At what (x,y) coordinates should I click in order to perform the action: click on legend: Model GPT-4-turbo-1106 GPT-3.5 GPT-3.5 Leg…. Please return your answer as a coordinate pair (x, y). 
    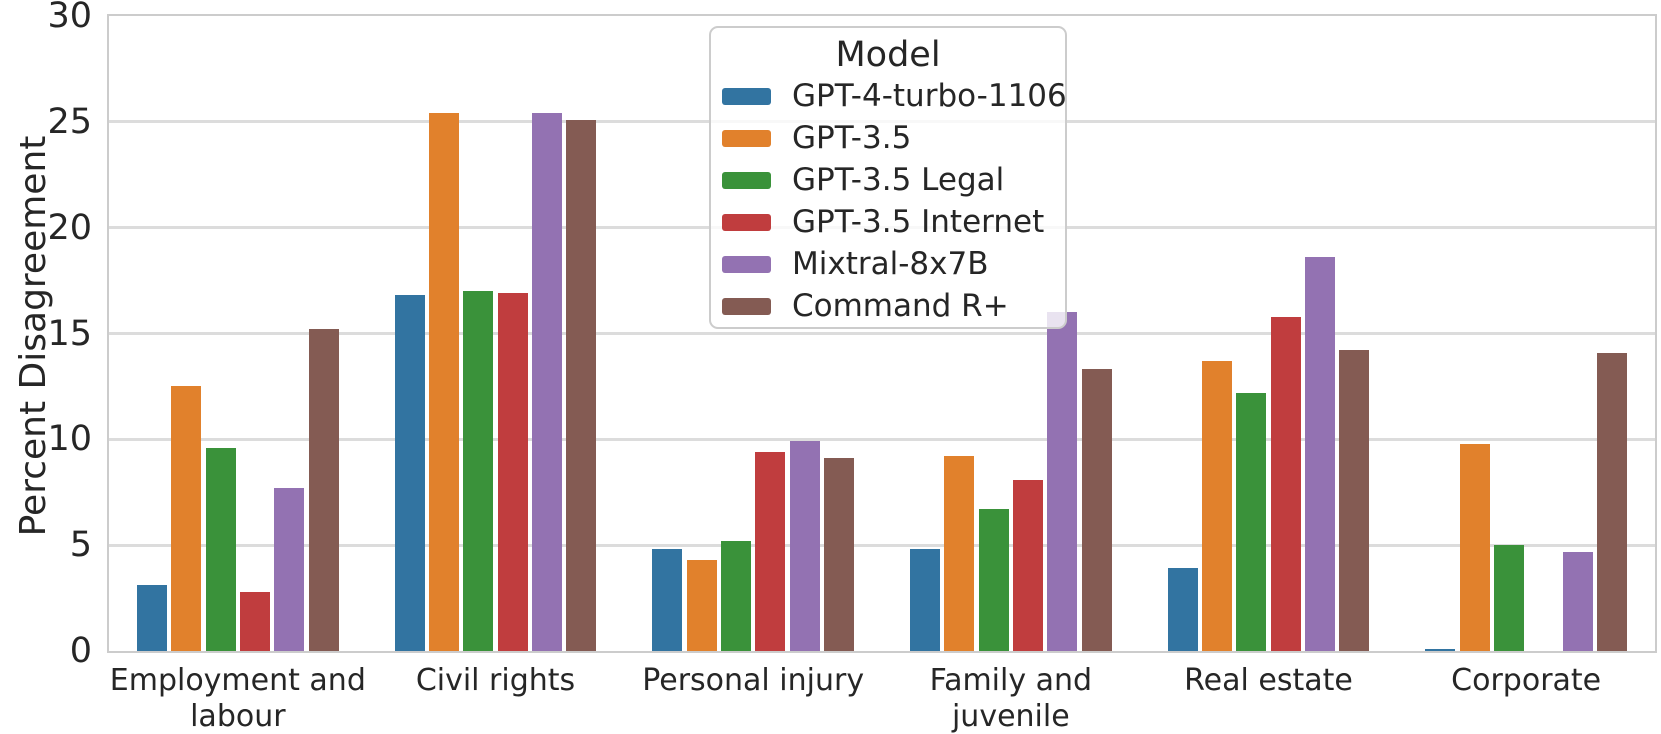
    Looking at the image, I should click on (888, 177).